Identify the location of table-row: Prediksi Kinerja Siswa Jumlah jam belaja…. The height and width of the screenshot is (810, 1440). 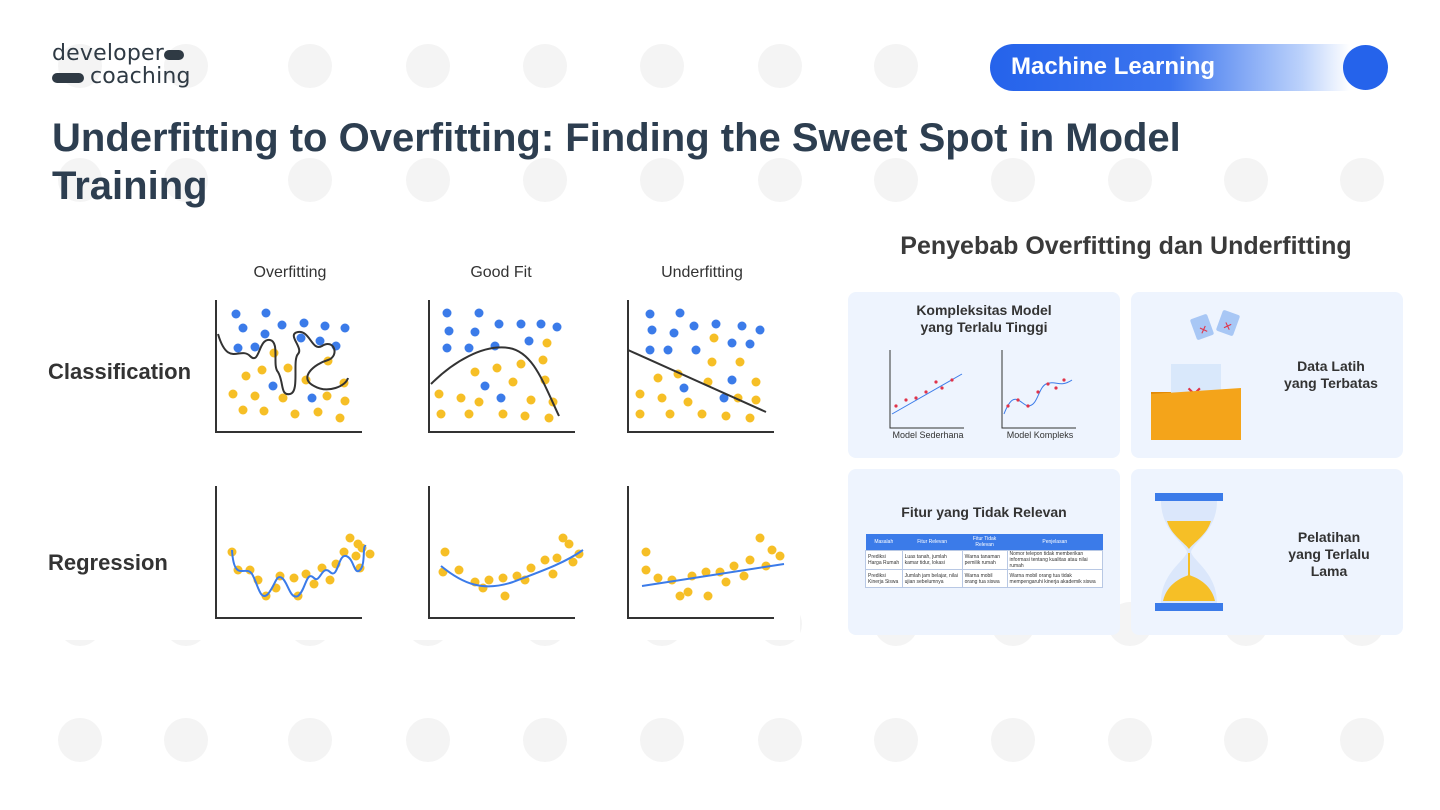
(984, 578).